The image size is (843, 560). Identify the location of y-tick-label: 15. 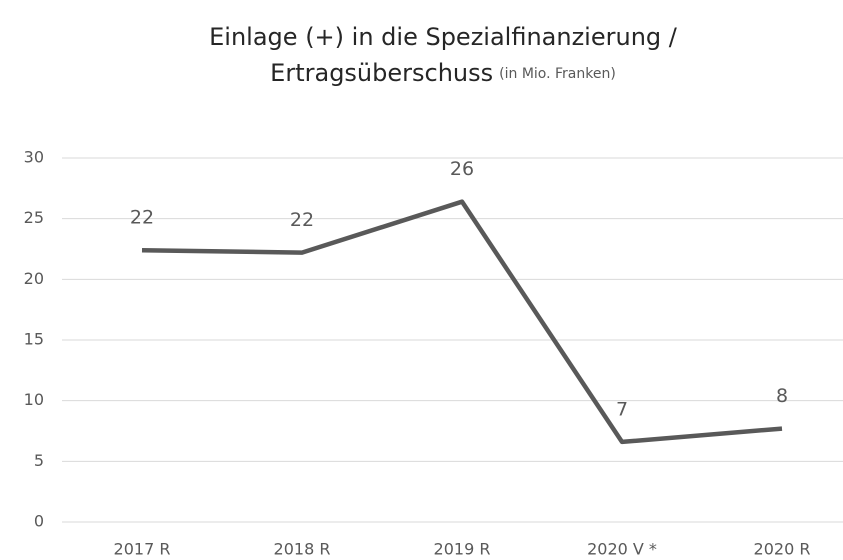
(34, 339).